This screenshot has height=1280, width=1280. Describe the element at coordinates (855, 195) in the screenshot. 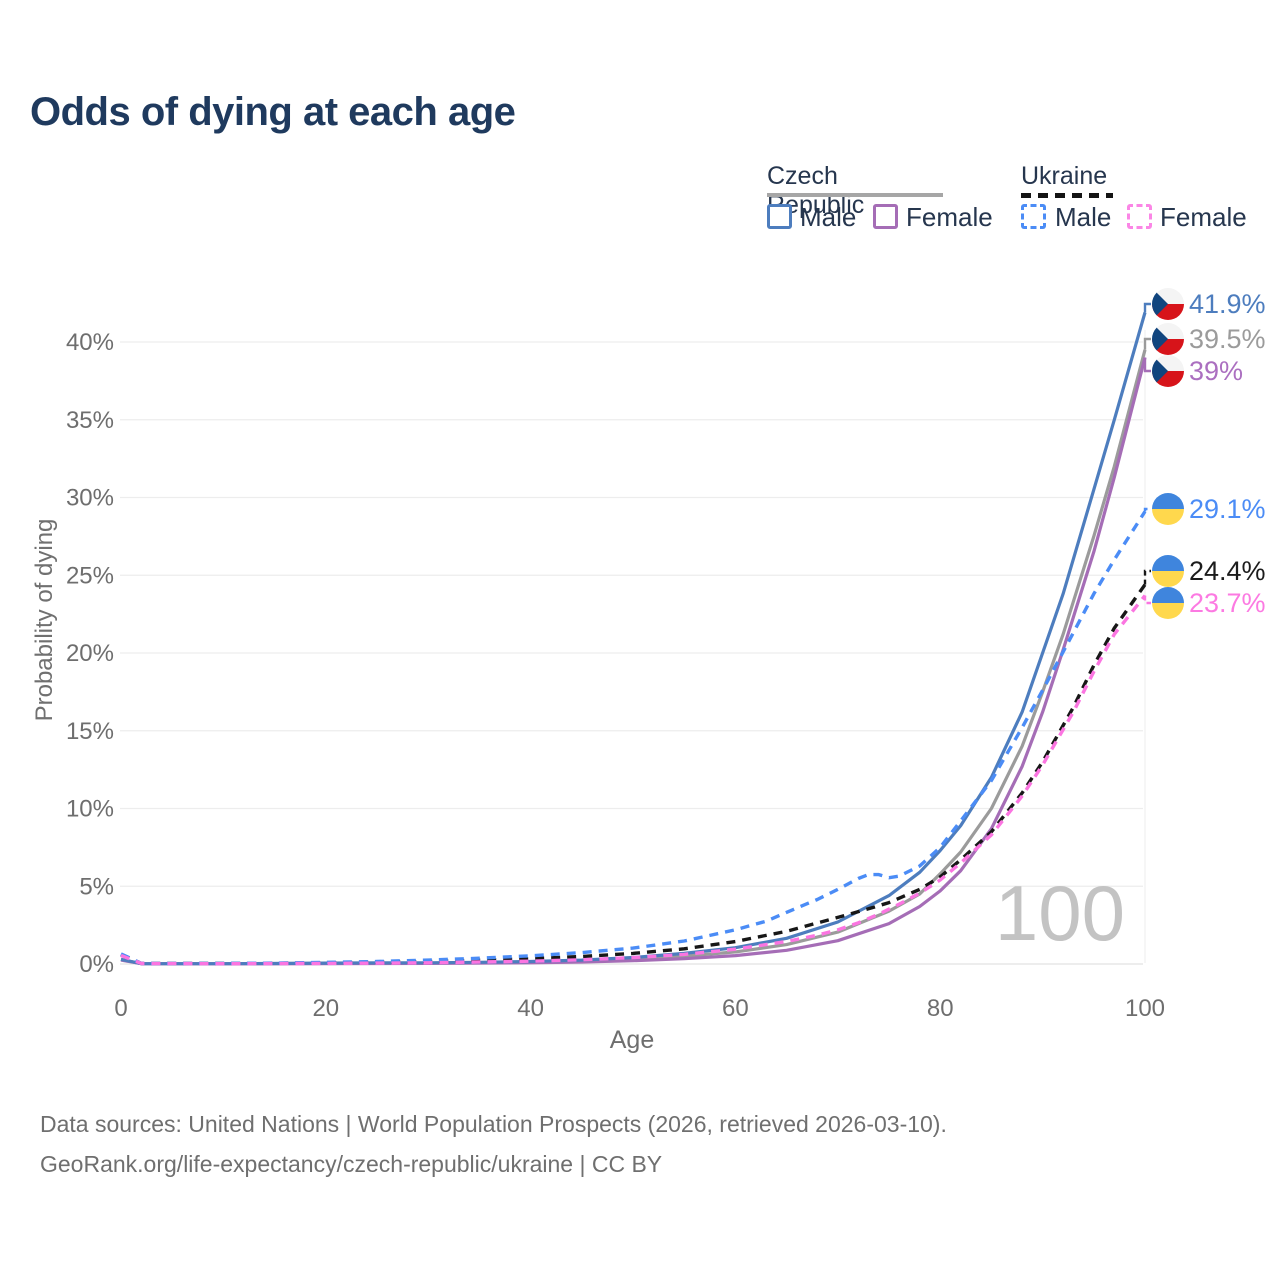

I see `legend-underline-czech-solid` at that location.